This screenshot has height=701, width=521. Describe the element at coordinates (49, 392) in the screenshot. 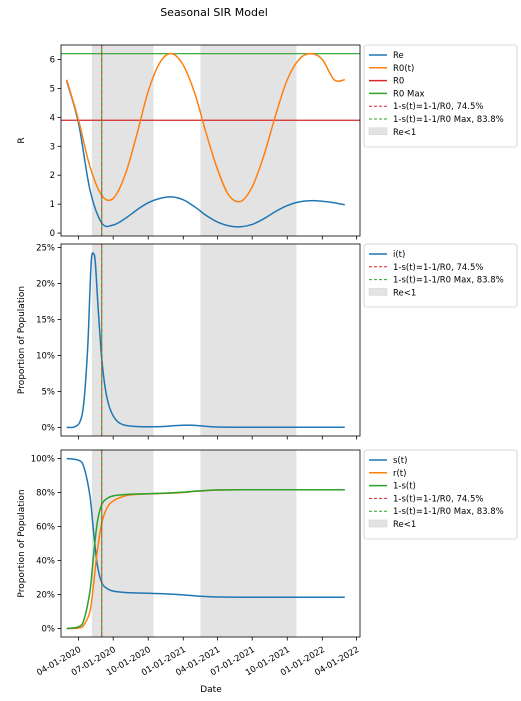

I see `panel-2-y-tick-label-2: 5%` at that location.